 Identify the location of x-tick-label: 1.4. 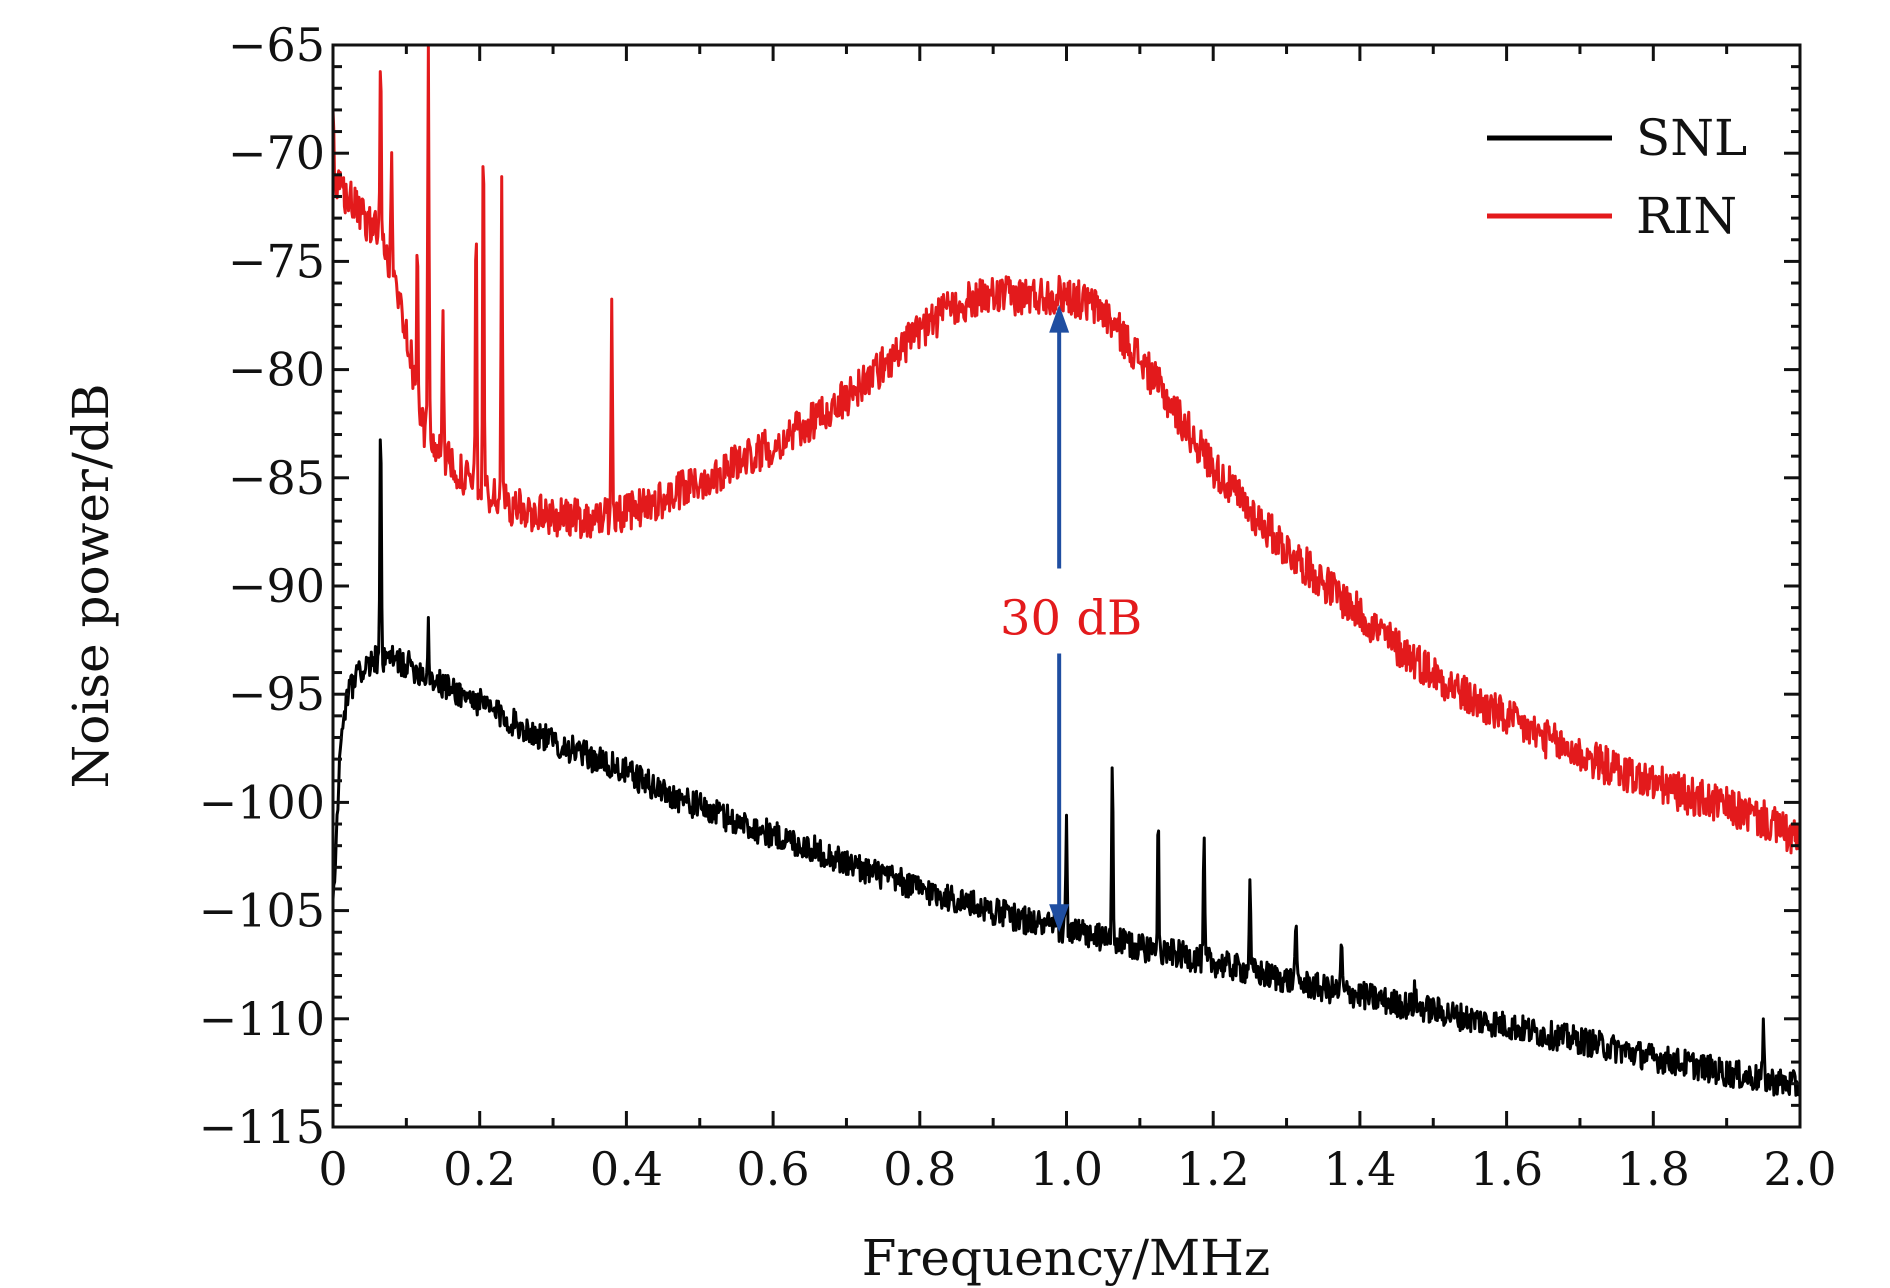
(1359, 1169).